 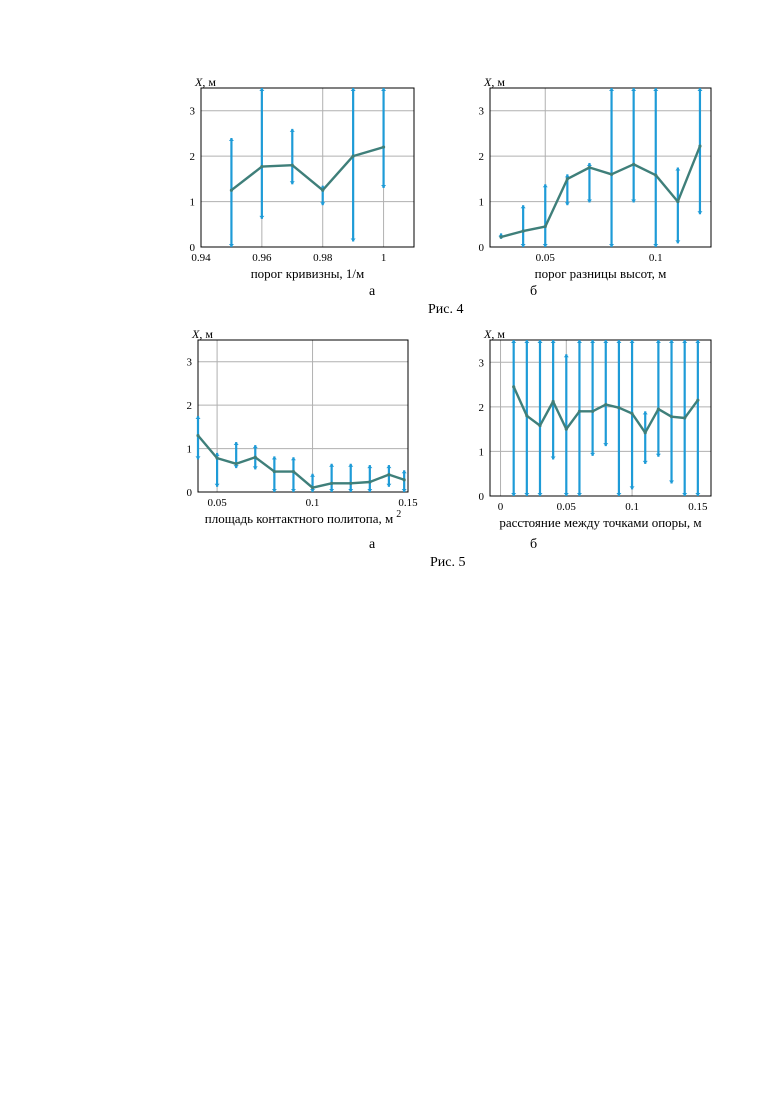 I want to click on figure-5-caption: Рис. 5, so click(x=448, y=563).